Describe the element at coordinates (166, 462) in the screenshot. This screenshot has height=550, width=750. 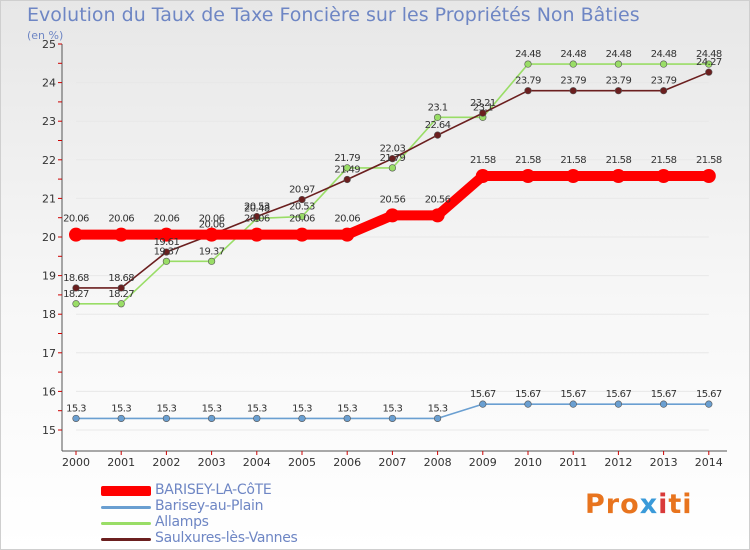
I see `x-tick-label: 2002` at that location.